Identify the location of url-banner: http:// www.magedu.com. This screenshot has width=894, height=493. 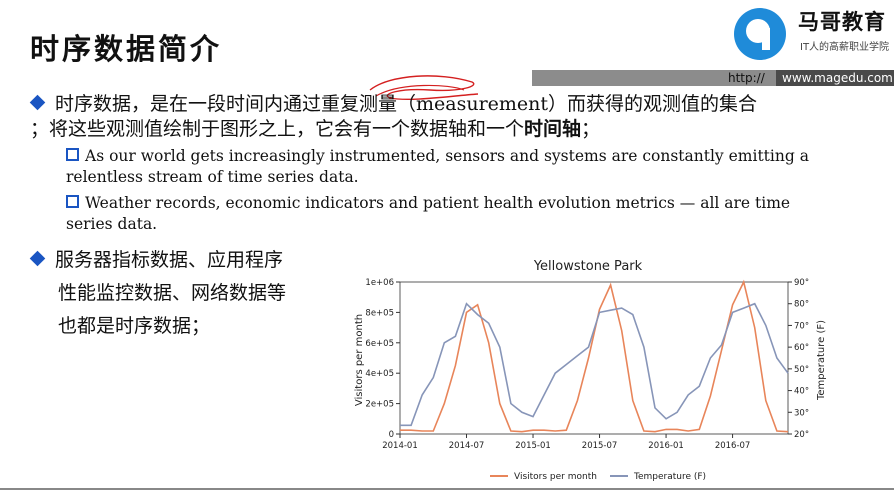
(713, 78).